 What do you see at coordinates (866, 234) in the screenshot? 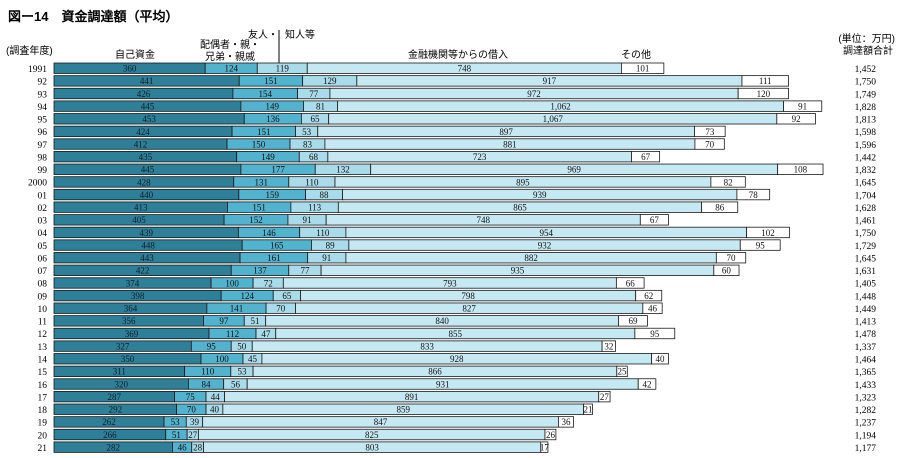
I see `total-label: 1,750` at bounding box center [866, 234].